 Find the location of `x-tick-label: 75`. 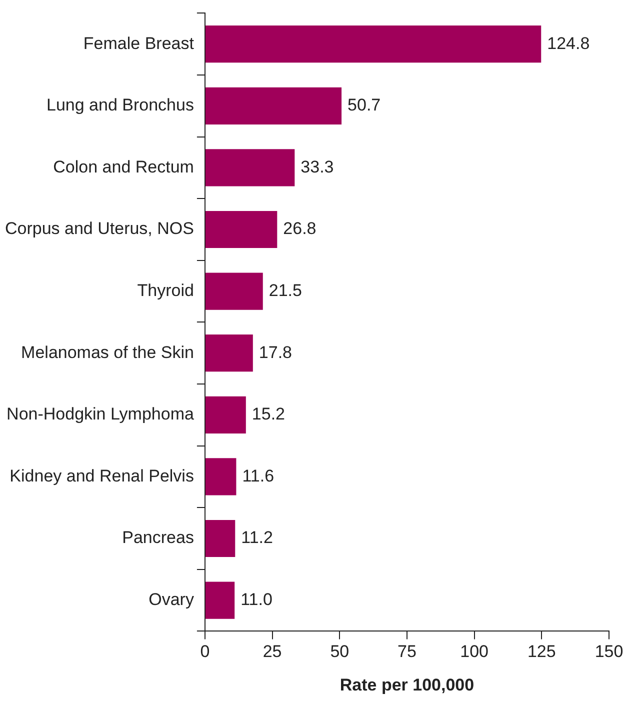

x-tick-label: 75 is located at coordinates (407, 652).